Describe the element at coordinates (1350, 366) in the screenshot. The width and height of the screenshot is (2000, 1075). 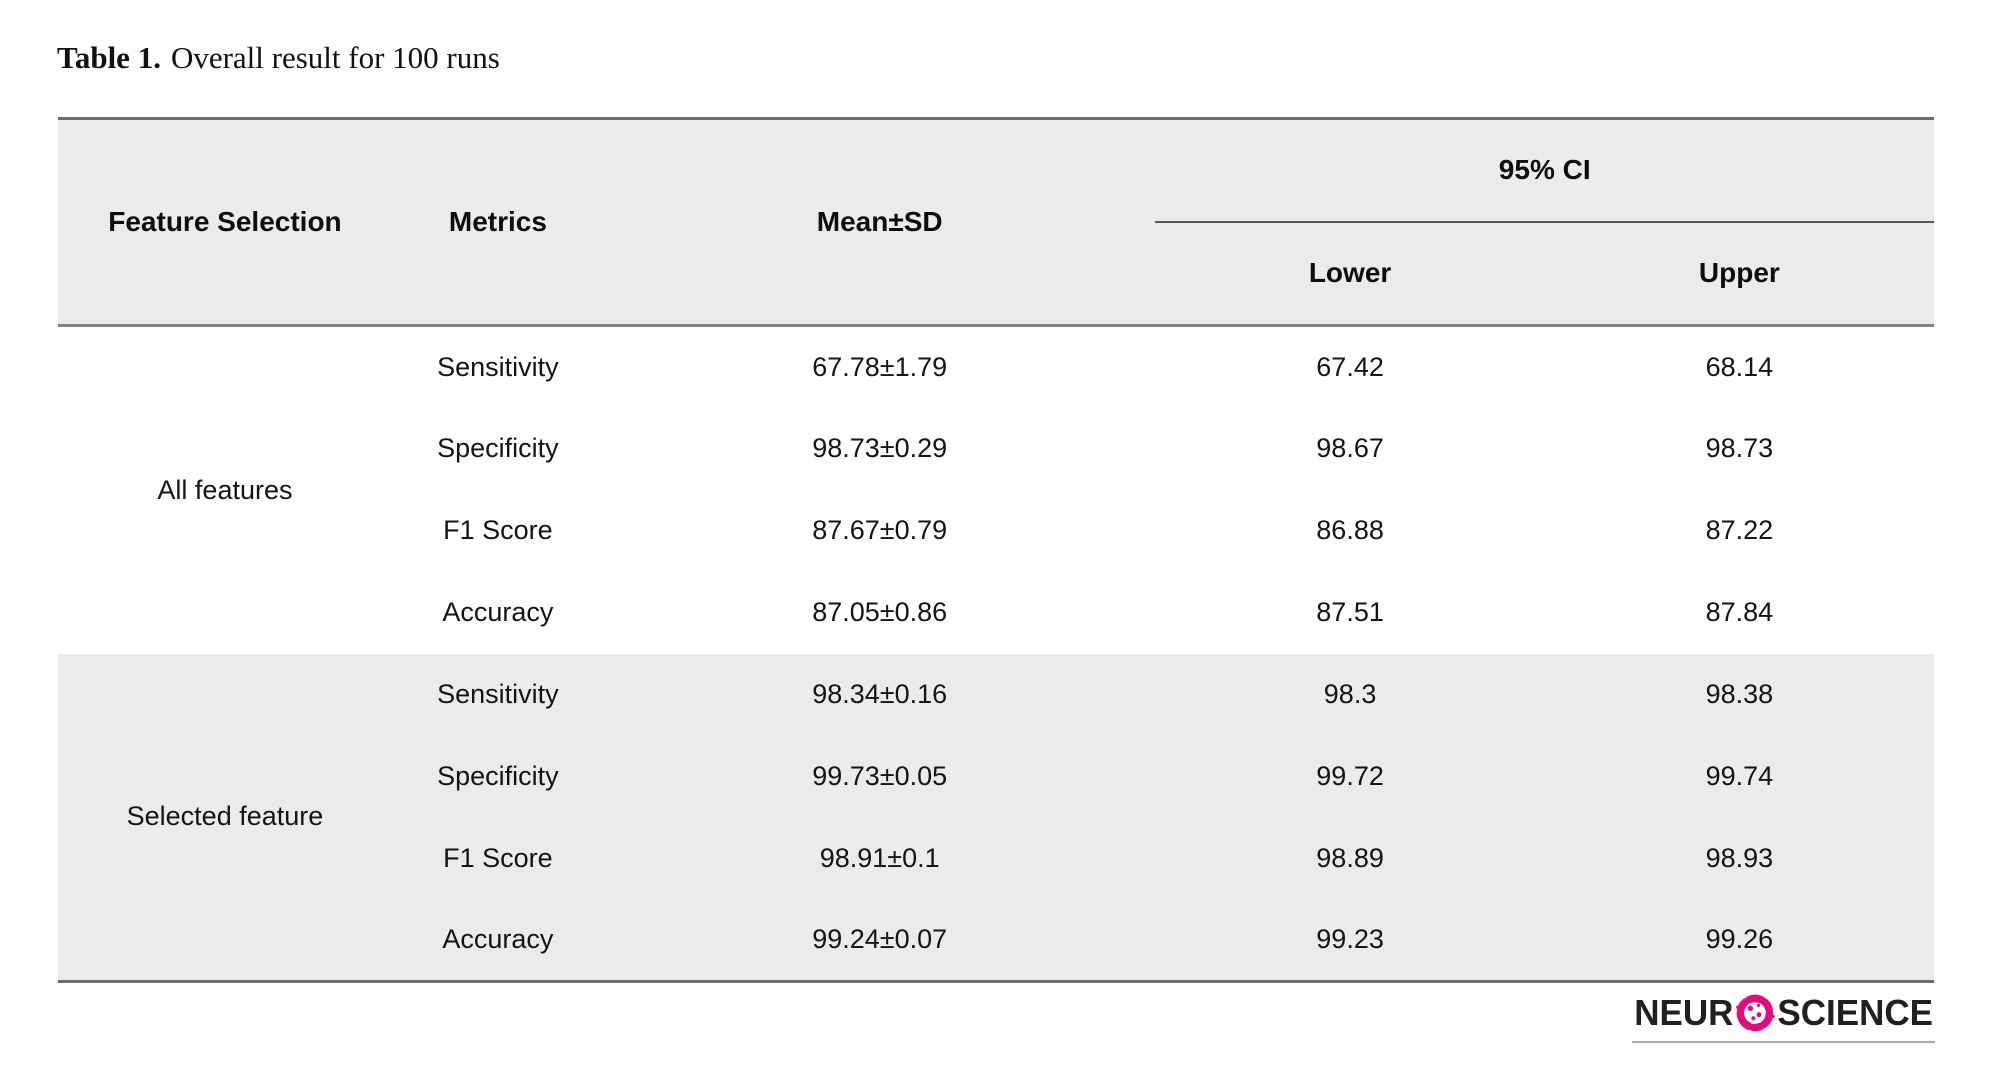
I see `cell-ci-lower: 67.42` at that location.